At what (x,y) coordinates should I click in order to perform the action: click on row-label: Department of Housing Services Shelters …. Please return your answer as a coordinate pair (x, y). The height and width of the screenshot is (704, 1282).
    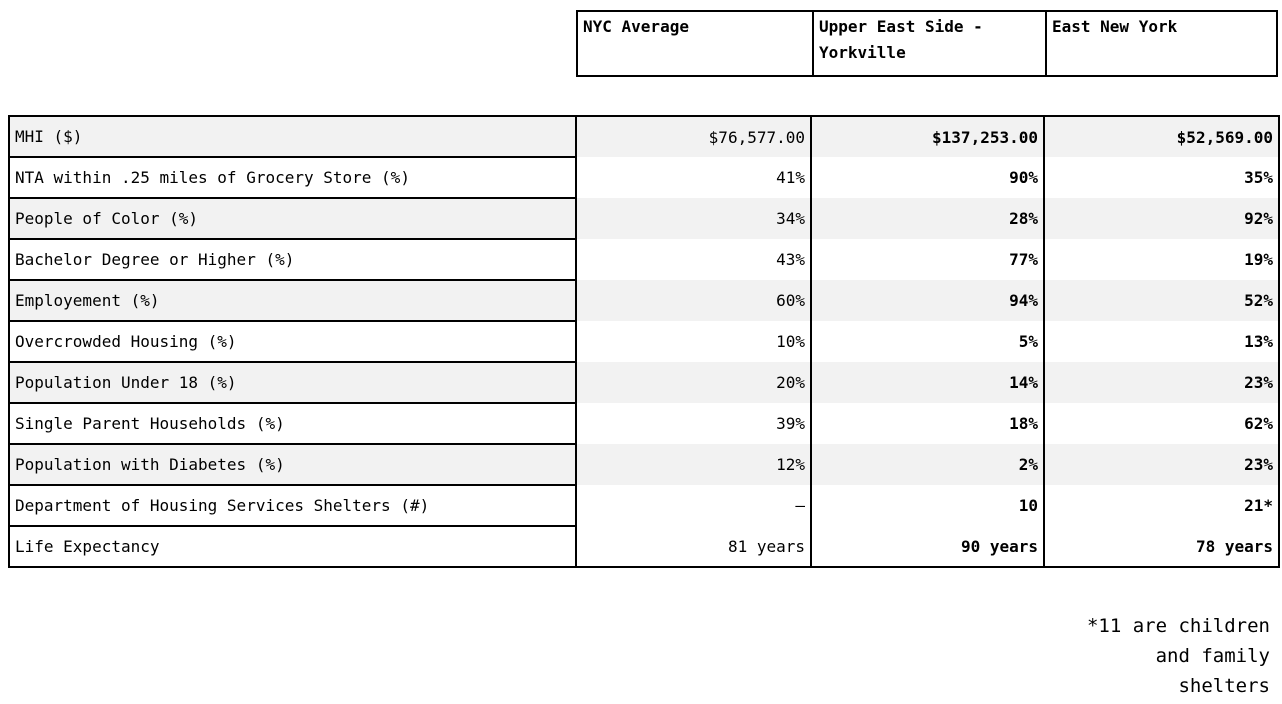
    Looking at the image, I should click on (292, 505).